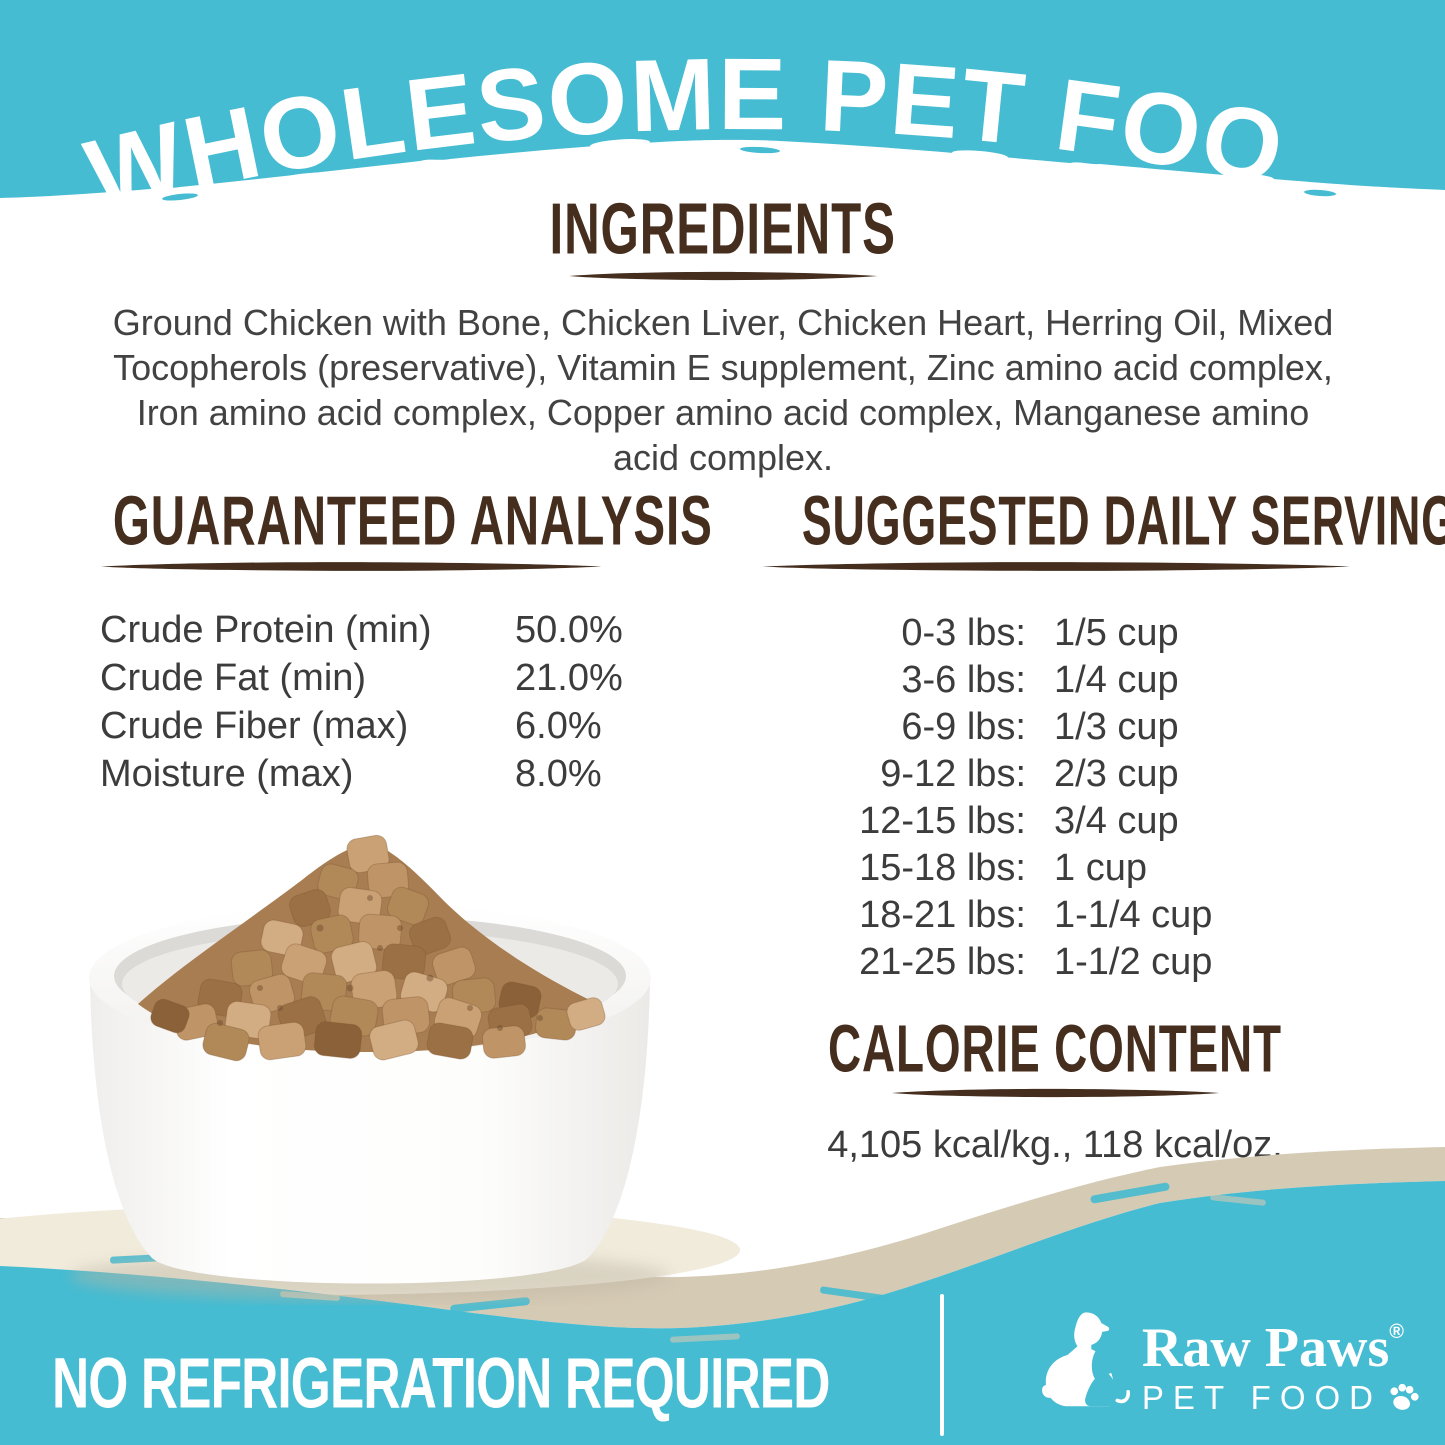 The width and height of the screenshot is (1445, 1445). What do you see at coordinates (1133, 915) in the screenshot?
I see `serving-amount: 1-1/4 cup` at bounding box center [1133, 915].